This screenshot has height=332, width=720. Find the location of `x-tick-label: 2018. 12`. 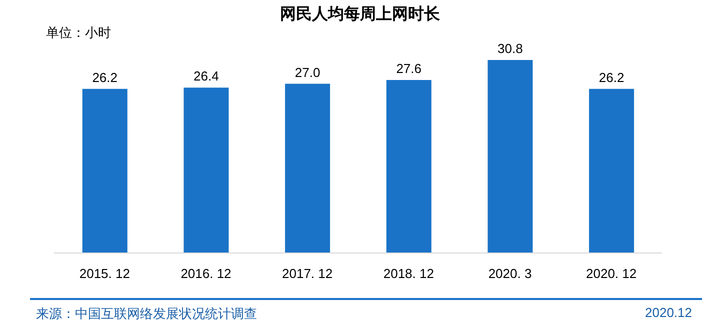

x-tick-label: 2018. 12 is located at coordinates (408, 274).